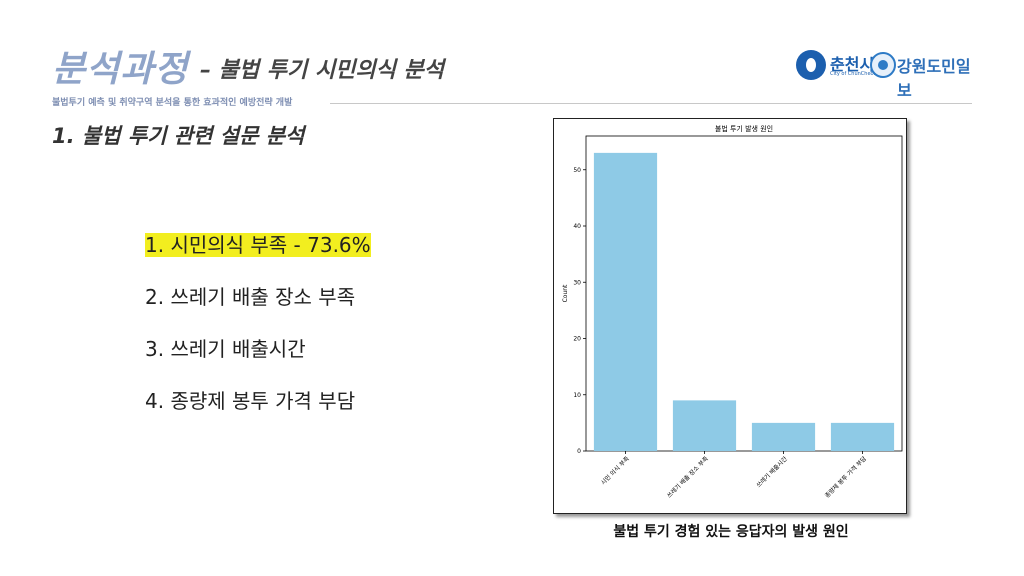  Describe the element at coordinates (250, 401) in the screenshot. I see `list-item-text: 4. 종량제 봉투 가격 부담` at that location.